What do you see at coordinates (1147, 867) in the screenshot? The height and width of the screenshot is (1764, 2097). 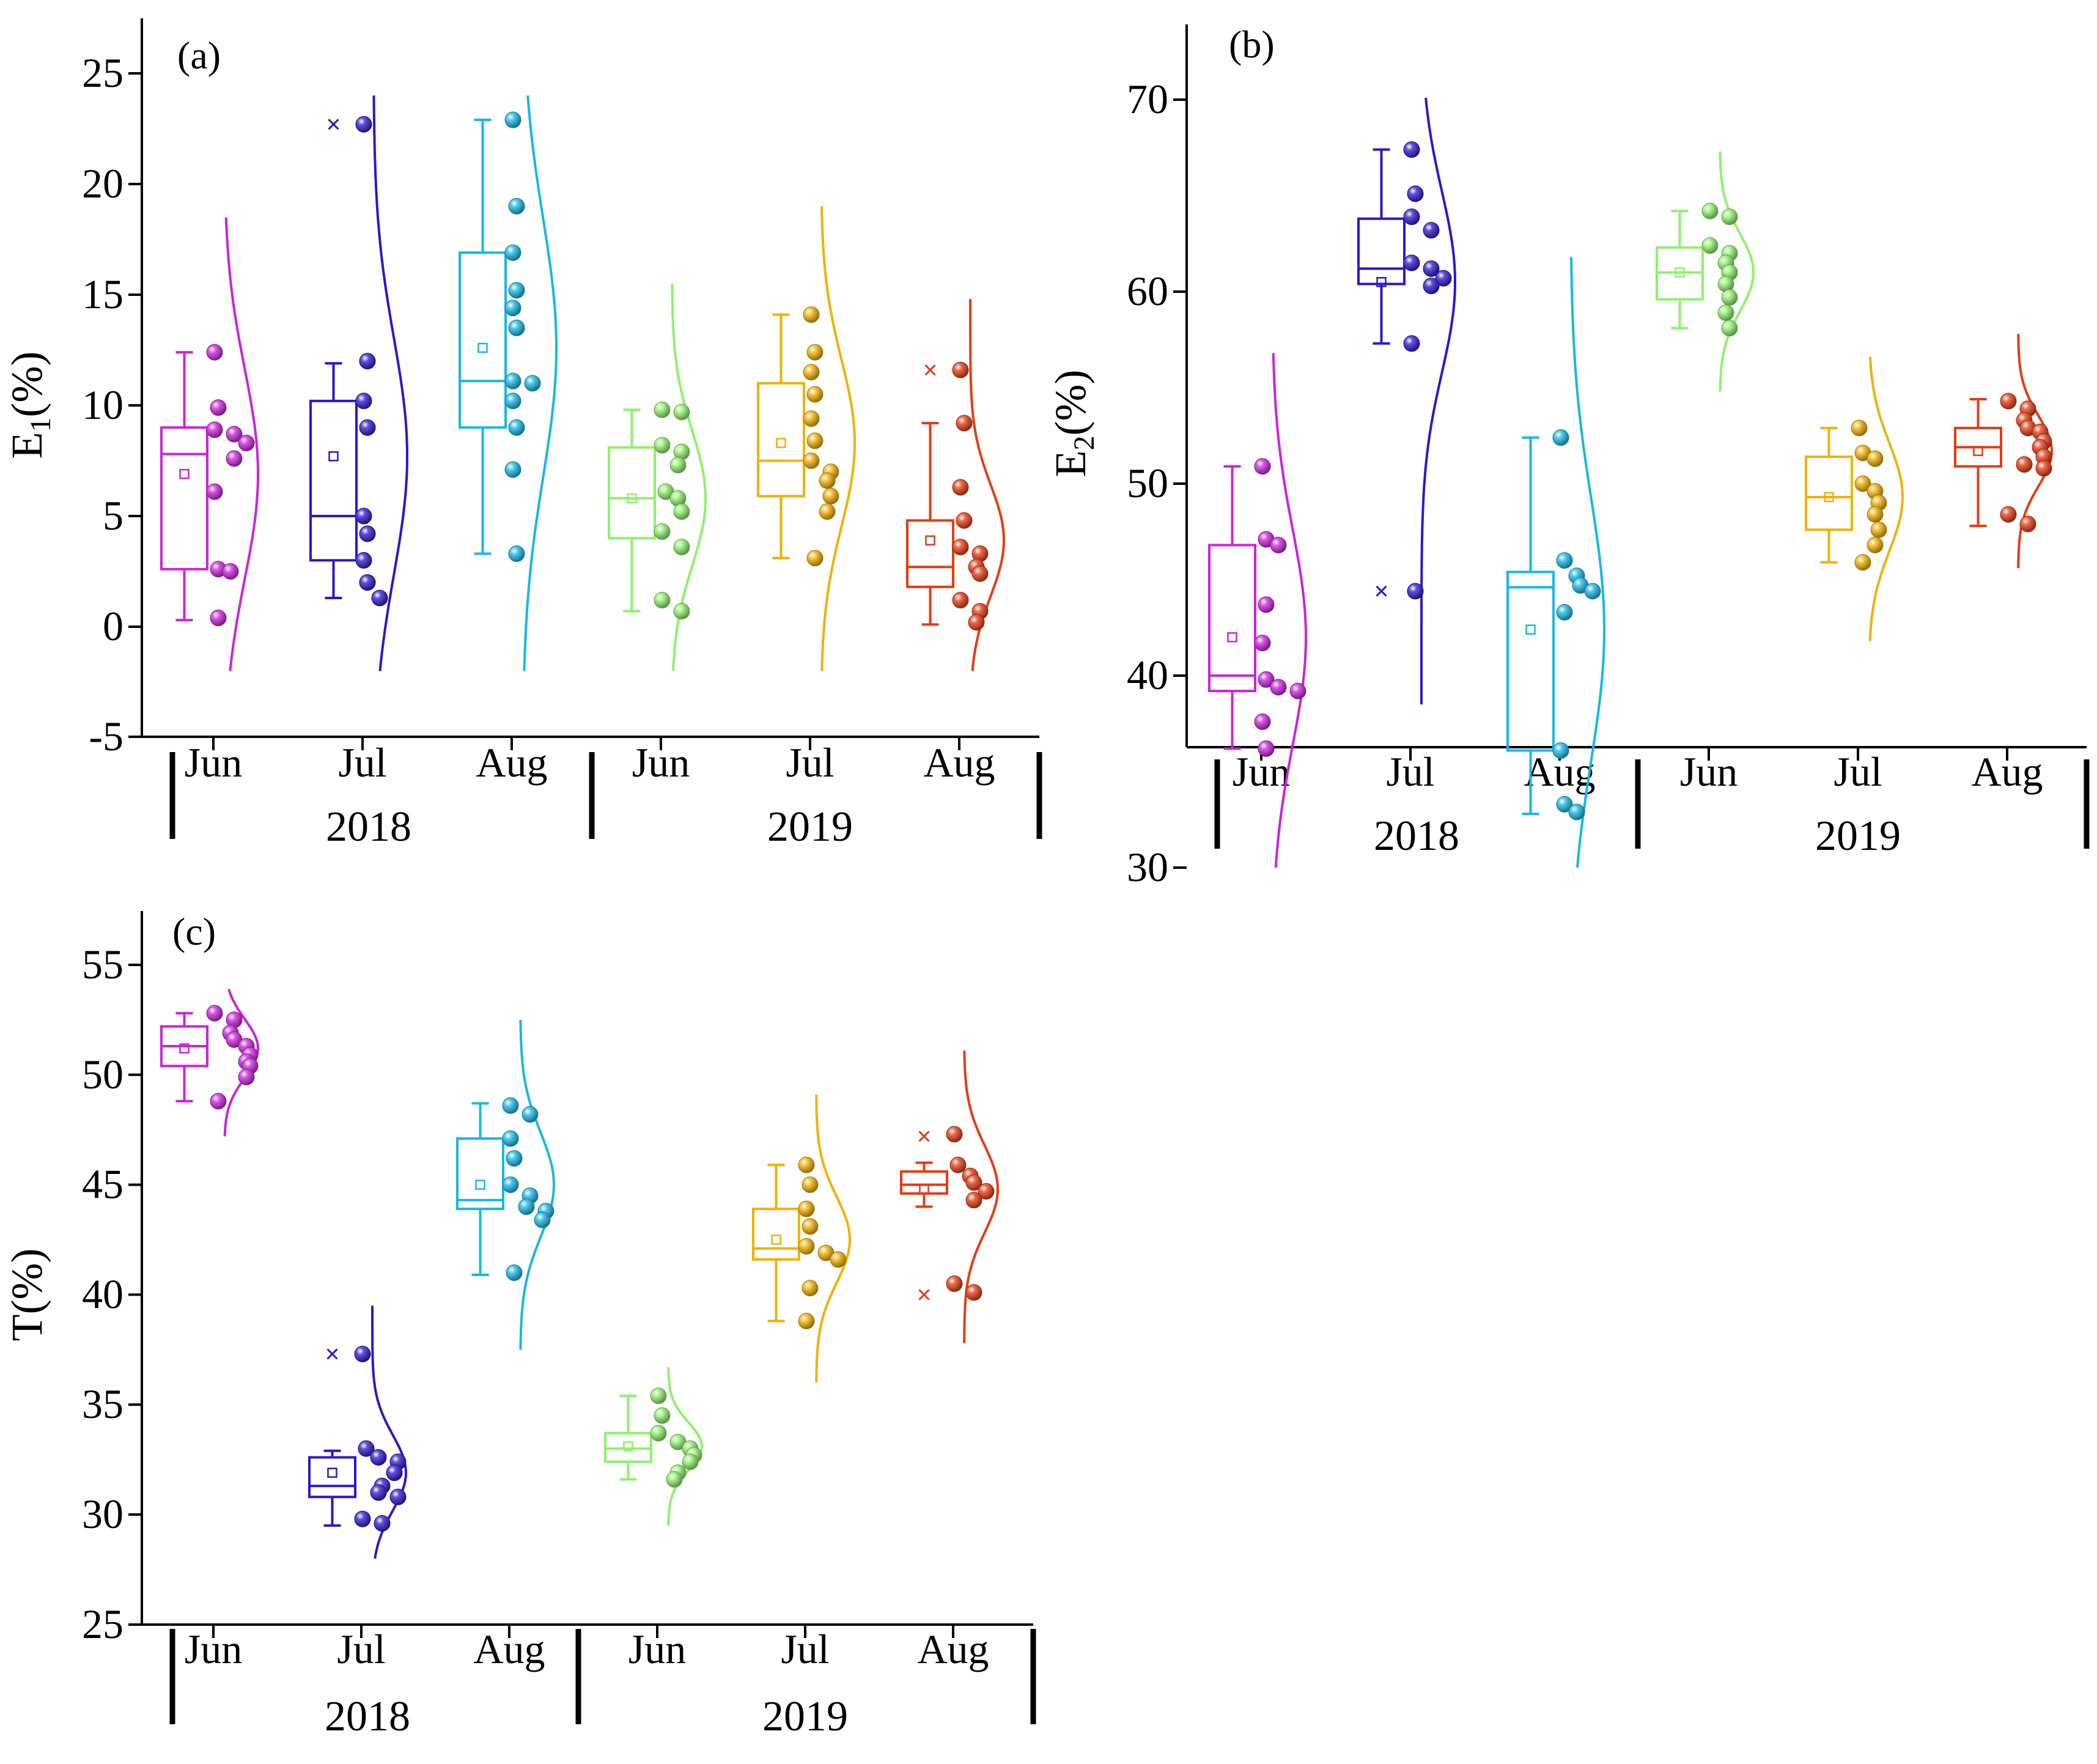 I see `y-tick-label: 30` at bounding box center [1147, 867].